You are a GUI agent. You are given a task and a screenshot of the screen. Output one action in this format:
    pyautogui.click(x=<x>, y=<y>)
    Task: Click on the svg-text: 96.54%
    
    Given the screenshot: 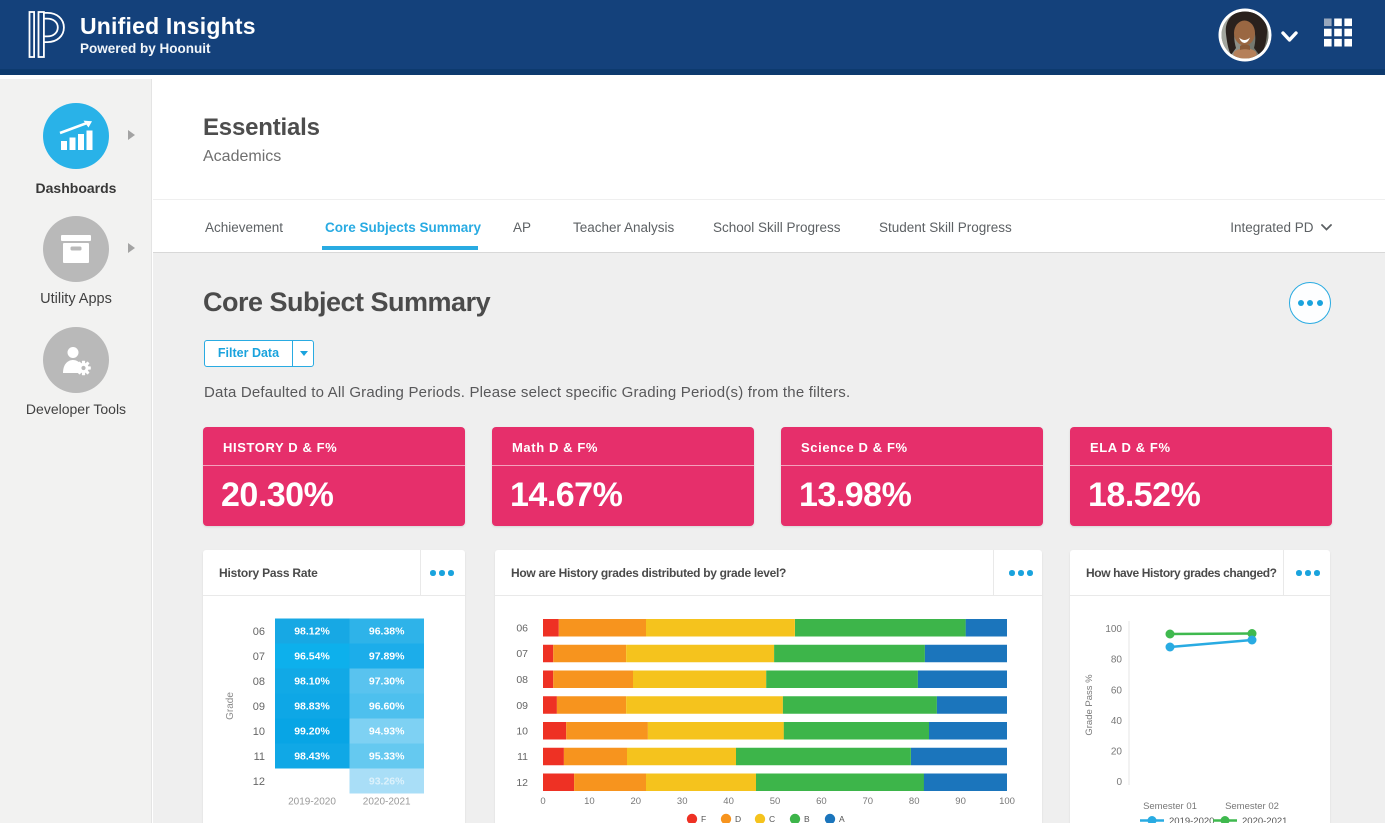 What is the action you would take?
    pyautogui.click(x=312, y=657)
    